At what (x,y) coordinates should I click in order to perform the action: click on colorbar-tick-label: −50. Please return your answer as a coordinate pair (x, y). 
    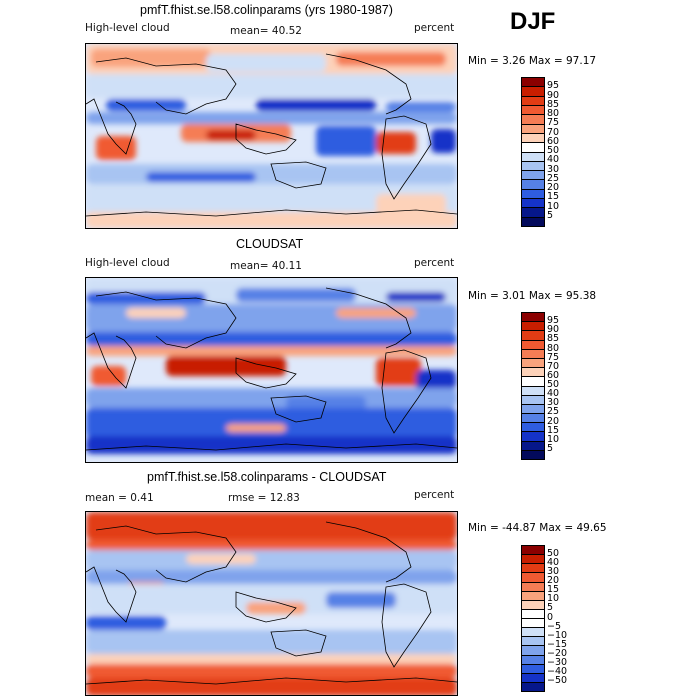
    Looking at the image, I should click on (557, 680).